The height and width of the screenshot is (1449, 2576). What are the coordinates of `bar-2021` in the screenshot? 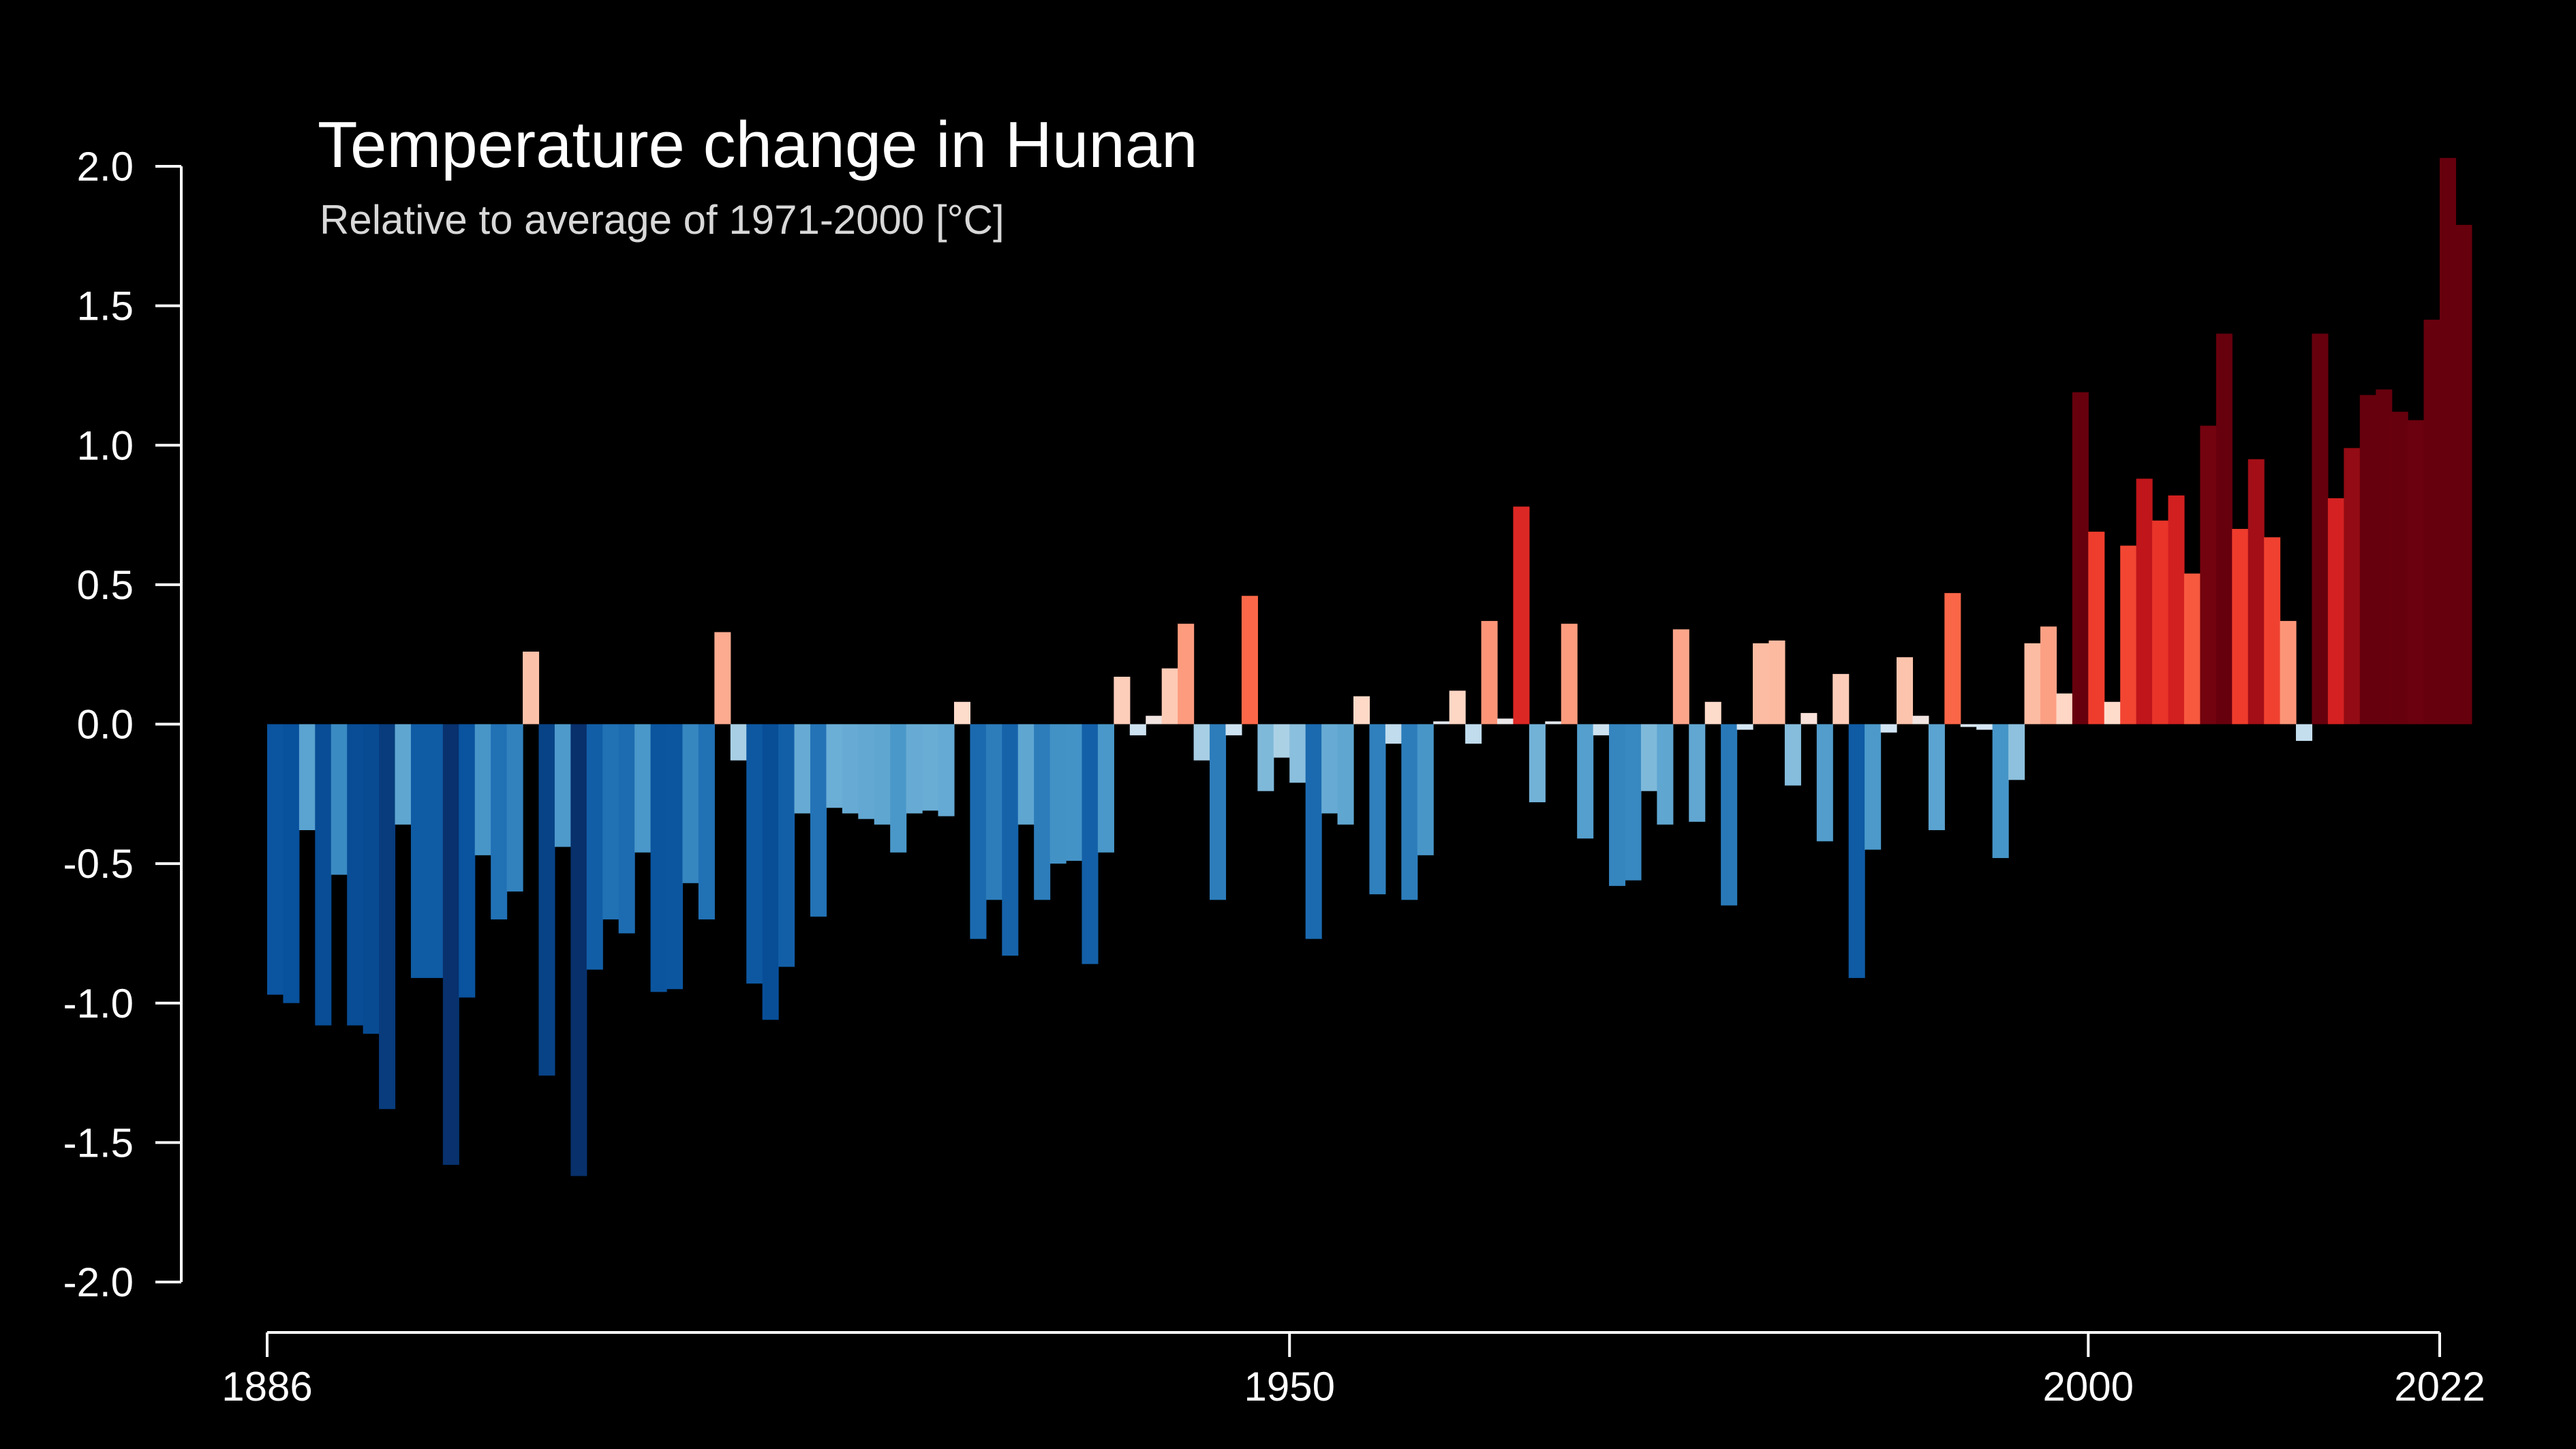 It's located at (2431, 522).